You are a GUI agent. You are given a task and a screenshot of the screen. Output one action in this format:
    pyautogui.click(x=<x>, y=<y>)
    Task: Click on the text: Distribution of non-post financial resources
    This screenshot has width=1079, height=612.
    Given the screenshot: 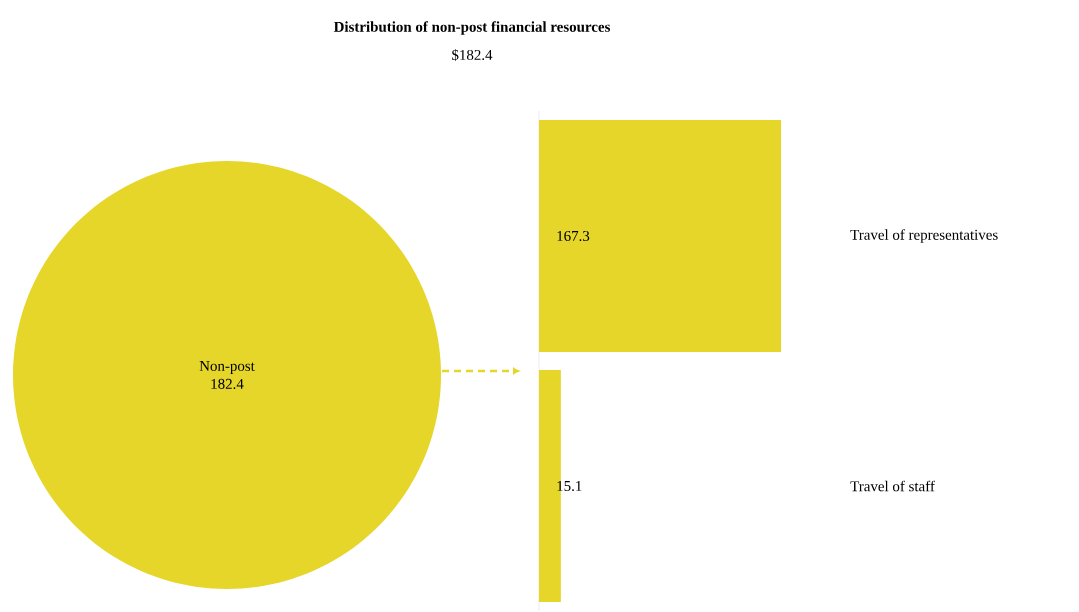 What is the action you would take?
    pyautogui.click(x=472, y=28)
    